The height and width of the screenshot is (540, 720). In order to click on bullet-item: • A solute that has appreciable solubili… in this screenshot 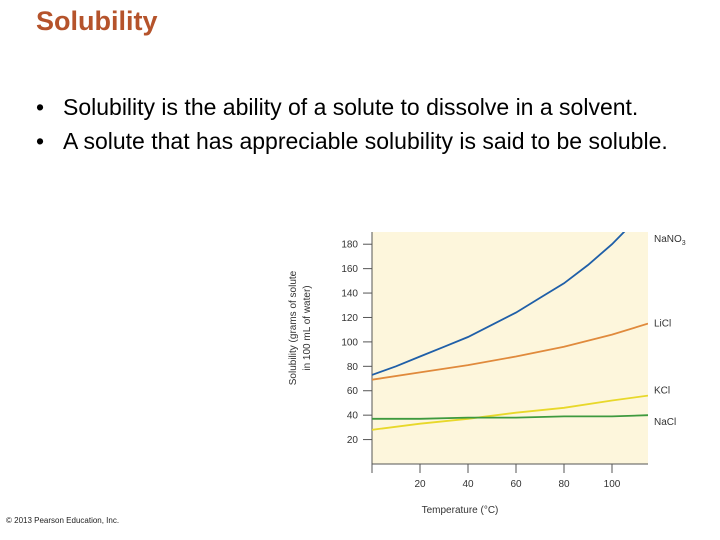, I will do `click(356, 141)`.